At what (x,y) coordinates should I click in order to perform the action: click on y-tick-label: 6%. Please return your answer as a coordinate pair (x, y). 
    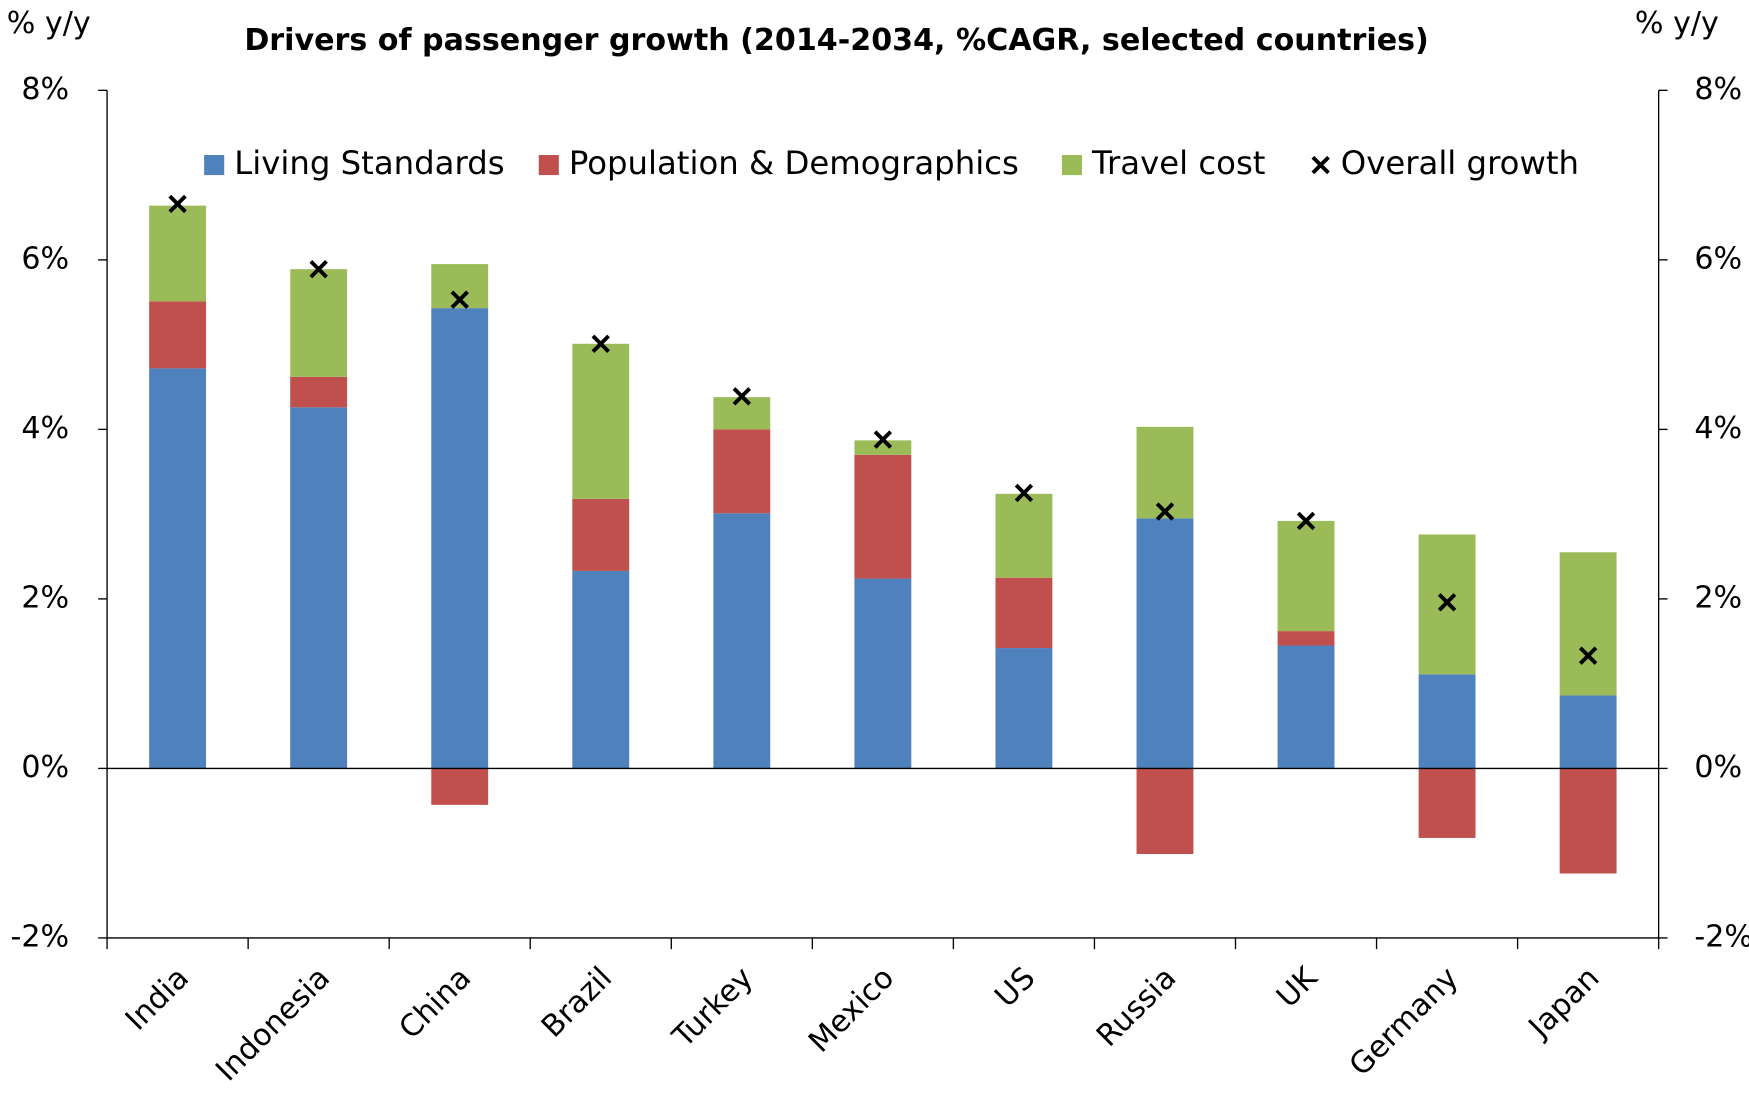
    Looking at the image, I should click on (45, 258).